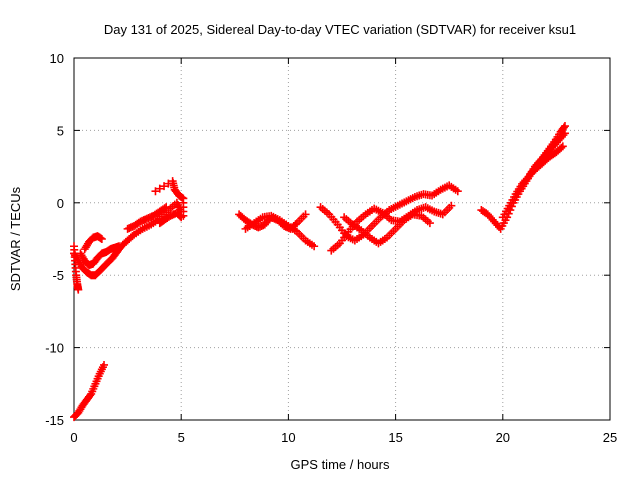 Image resolution: width=640 pixels, height=485 pixels. What do you see at coordinates (170, 218) in the screenshot?
I see `data-series-arc-f` at bounding box center [170, 218].